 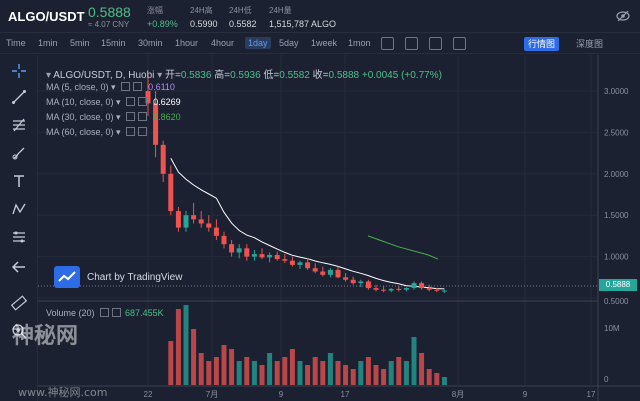 I want to click on tf-time: Time, so click(x=16, y=43).